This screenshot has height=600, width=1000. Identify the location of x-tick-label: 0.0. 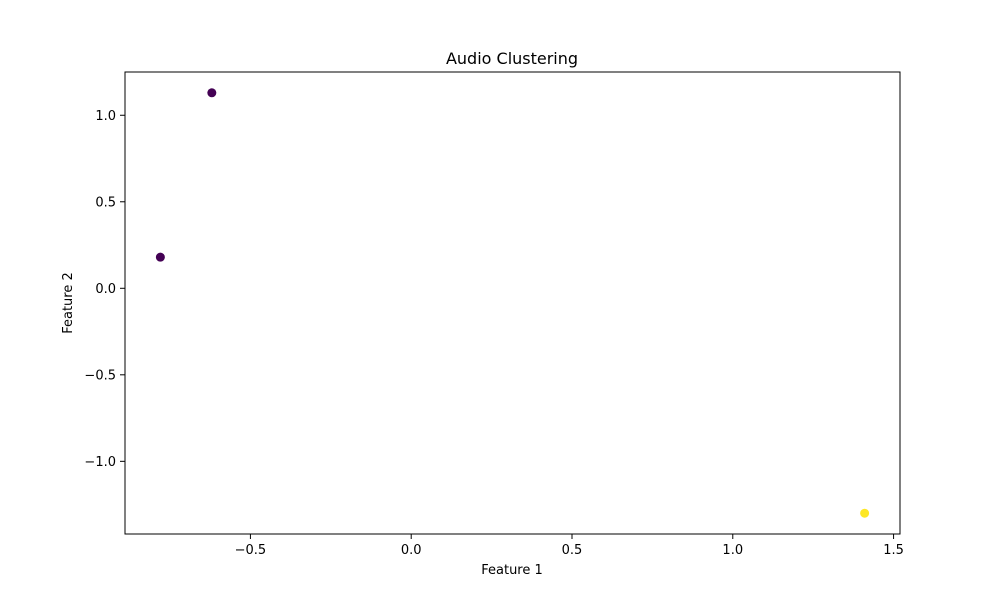
(411, 550).